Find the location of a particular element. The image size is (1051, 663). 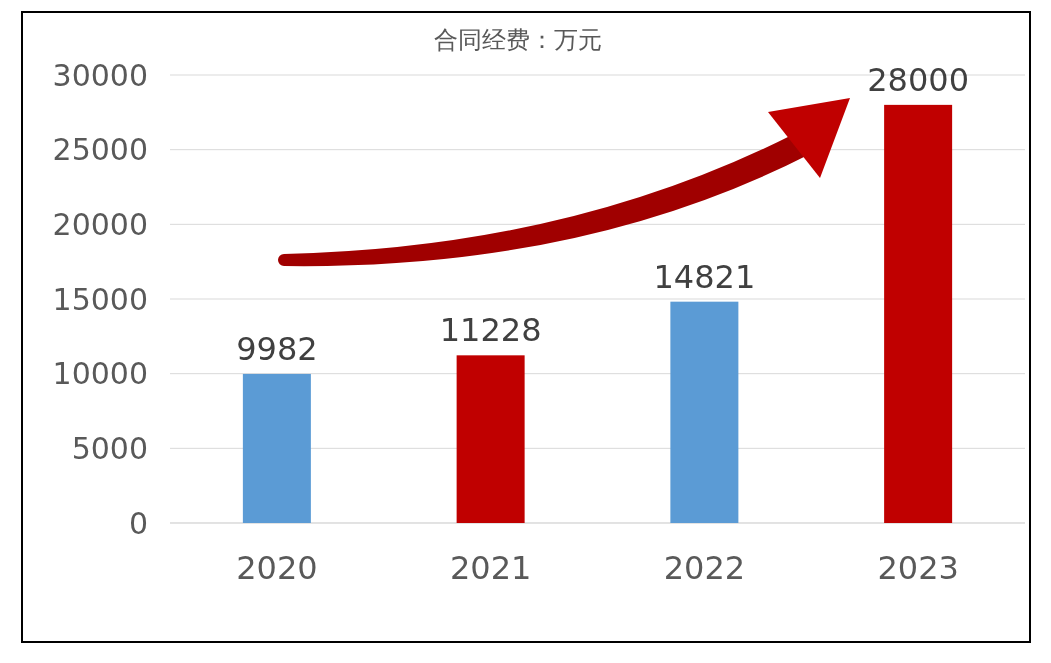

y-tick-label: 30000 is located at coordinates (100, 75).